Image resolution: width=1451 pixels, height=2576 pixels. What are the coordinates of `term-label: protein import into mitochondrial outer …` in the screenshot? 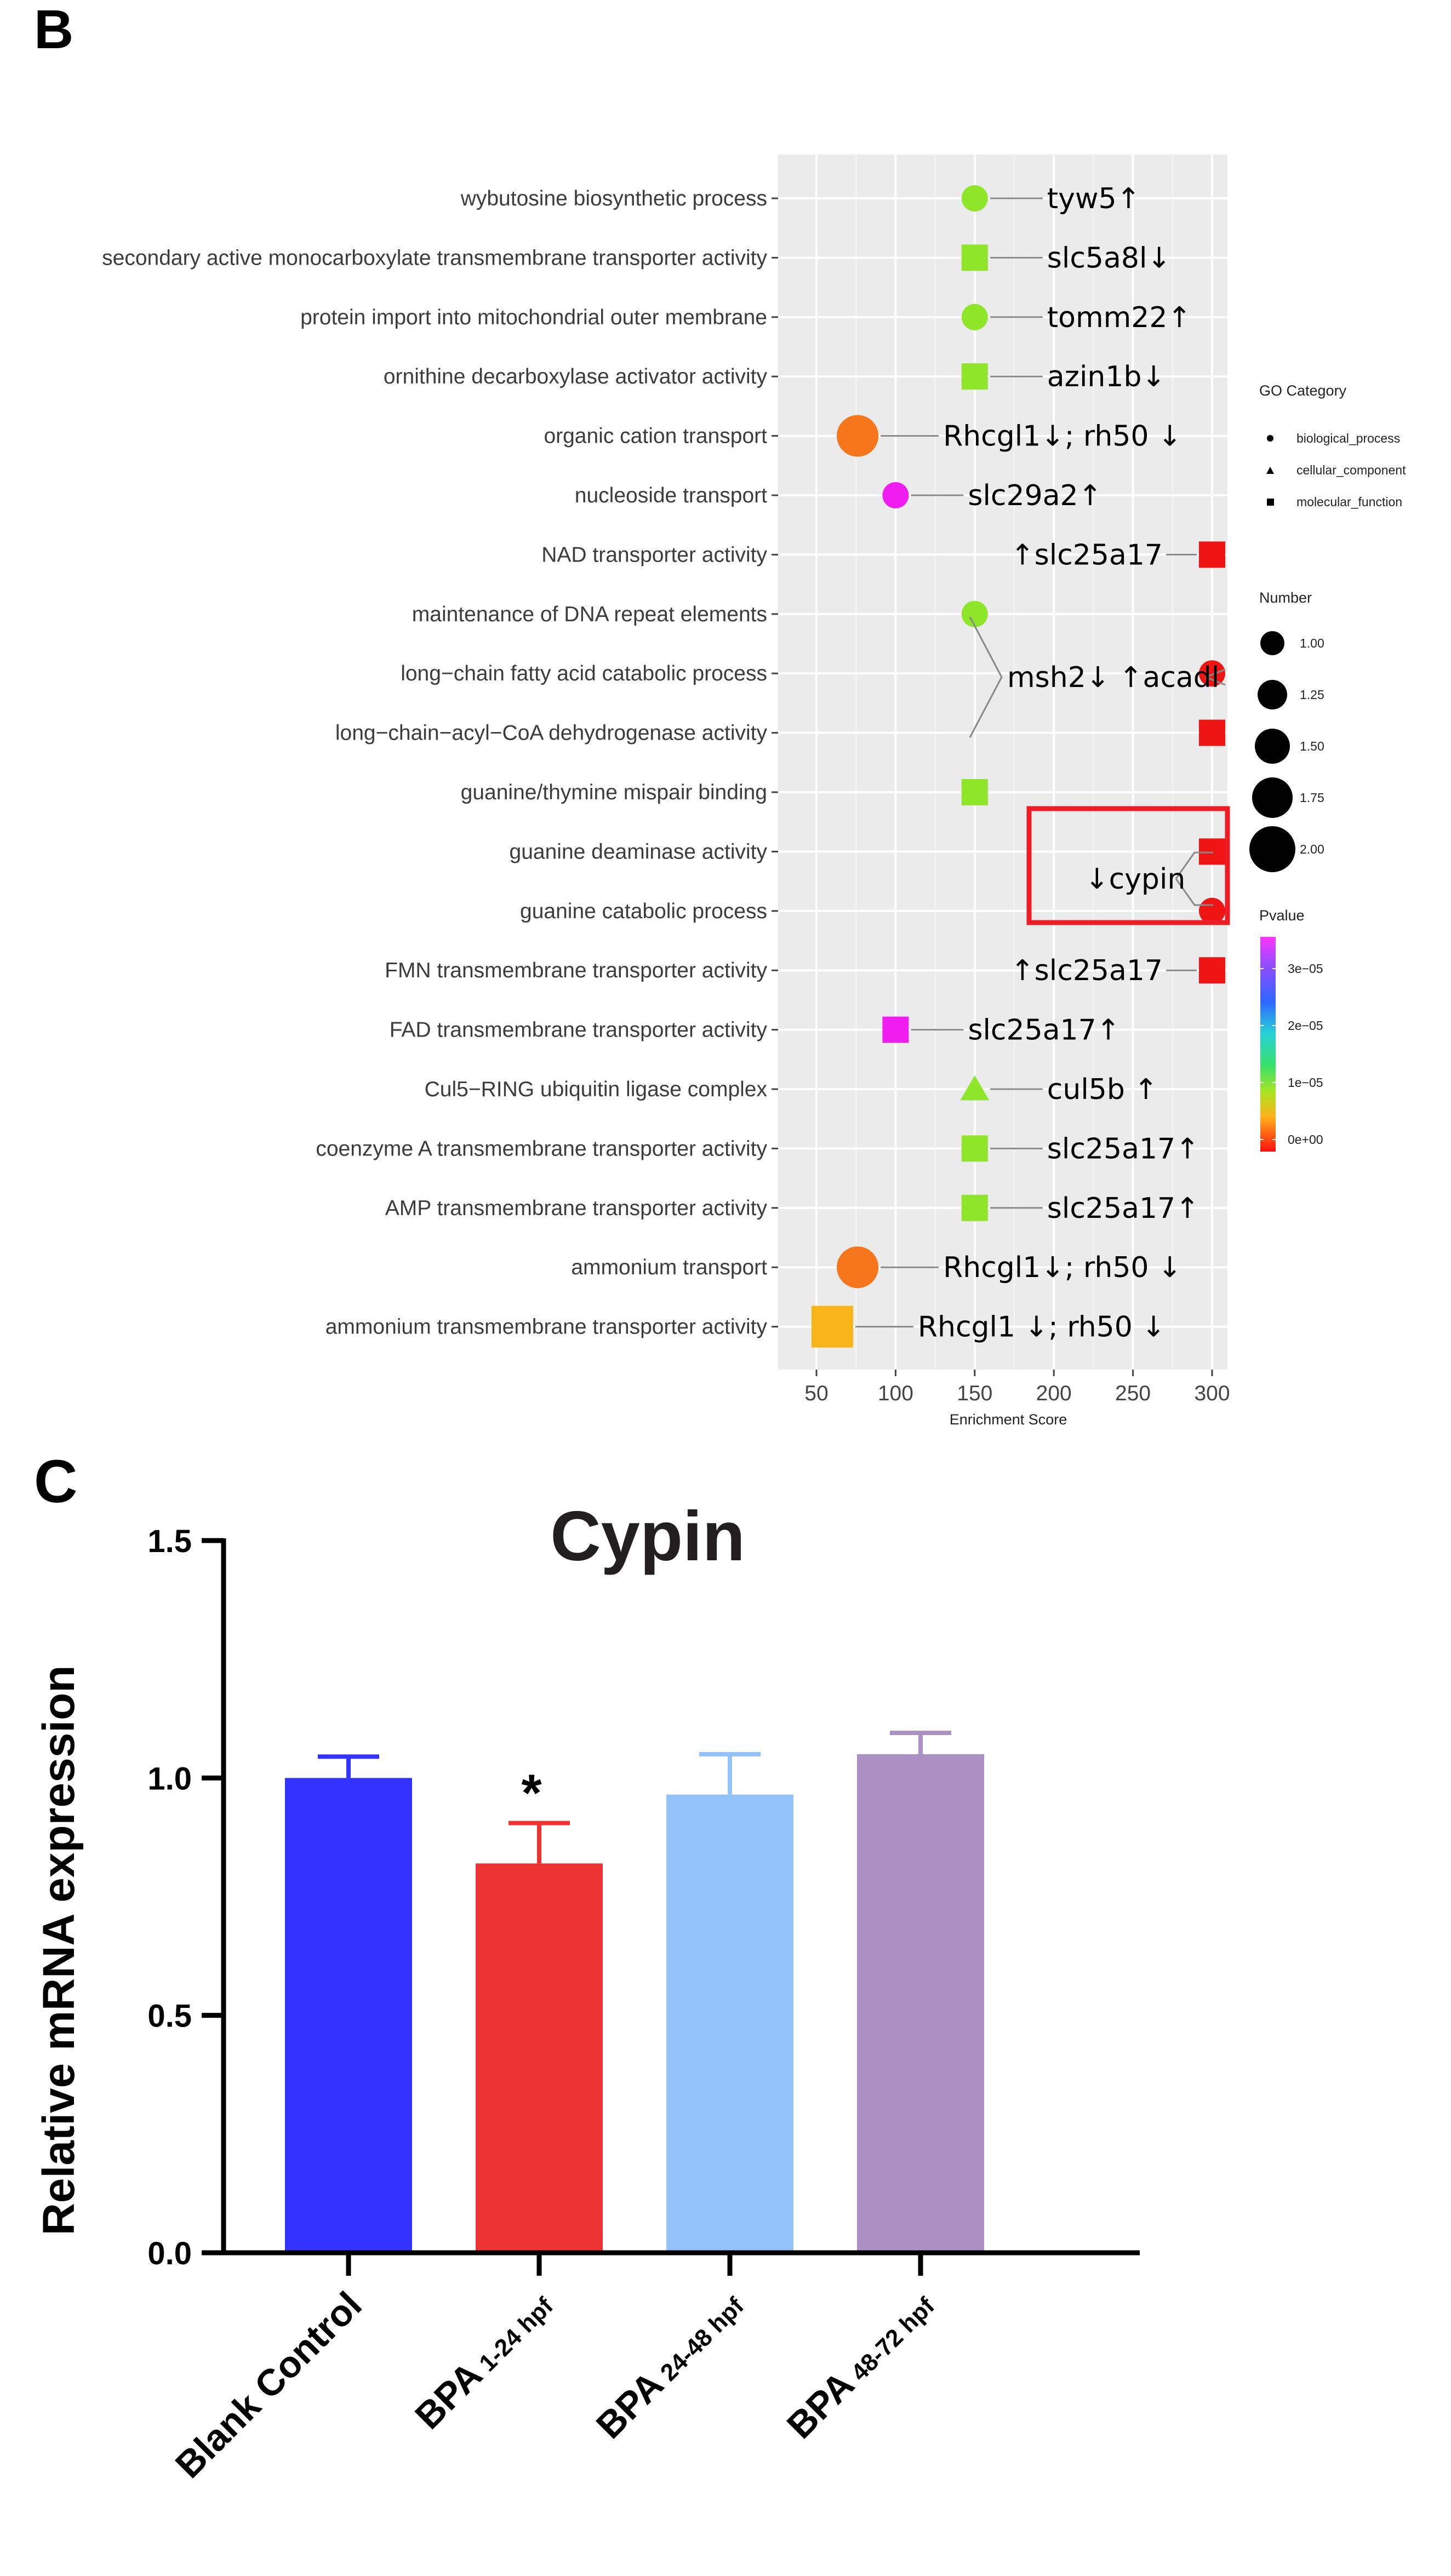 It's located at (533, 317).